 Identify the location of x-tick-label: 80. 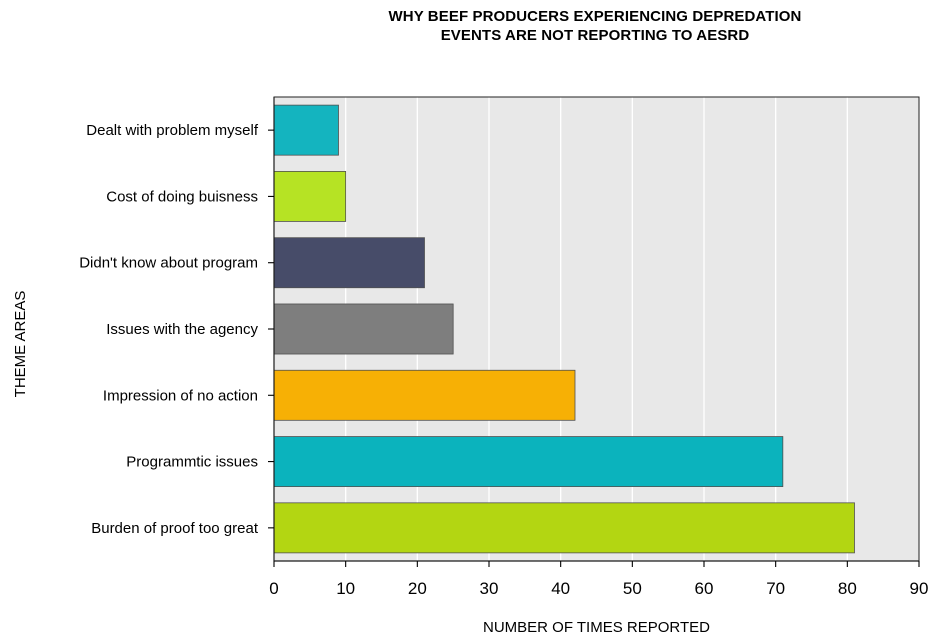
(847, 588).